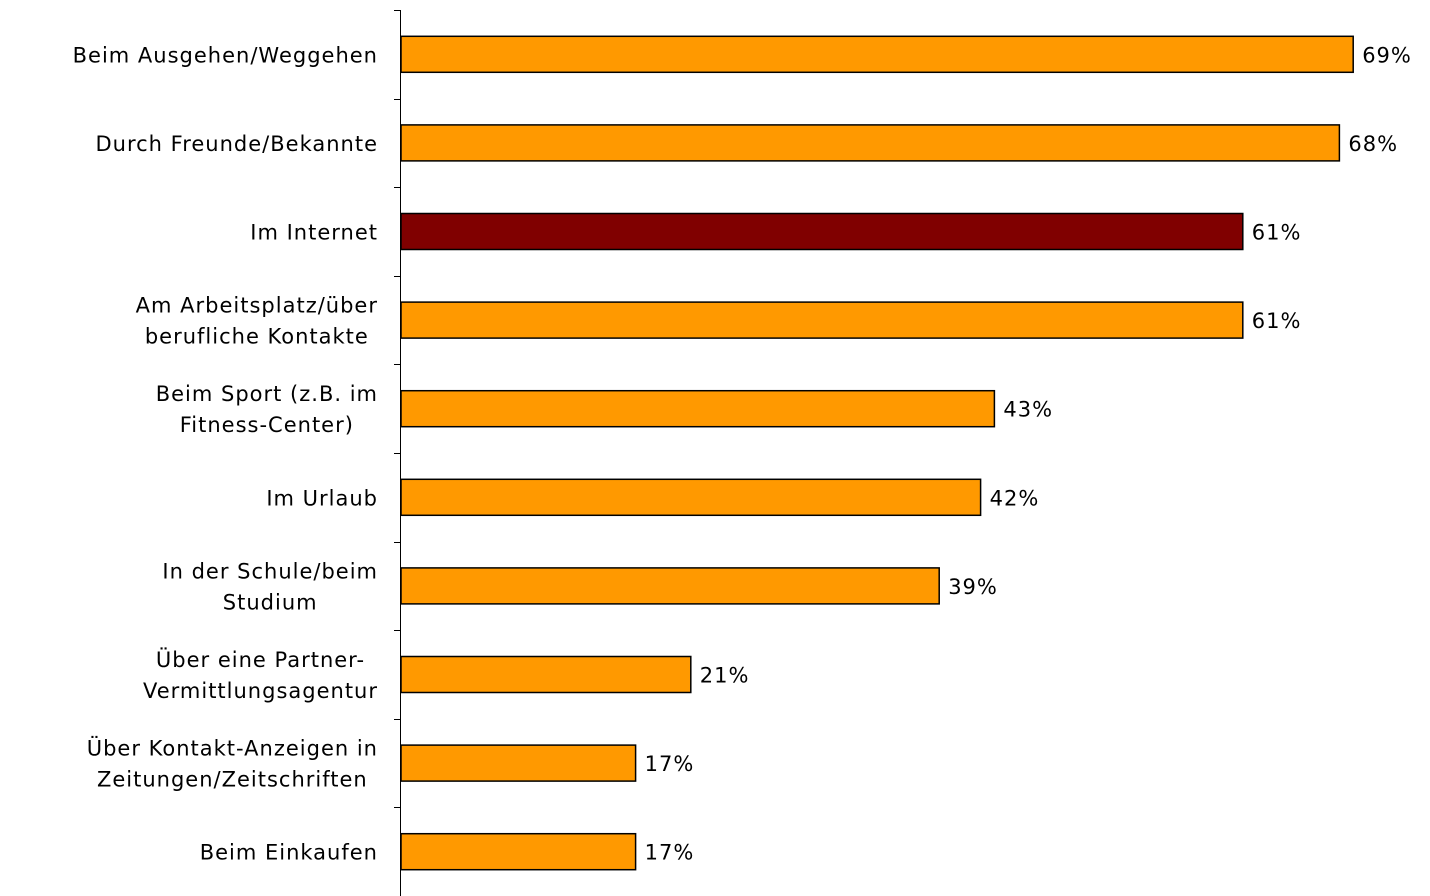  I want to click on y-tick-label: Über eine Partner-Vermittlungsagentur, so click(260, 675).